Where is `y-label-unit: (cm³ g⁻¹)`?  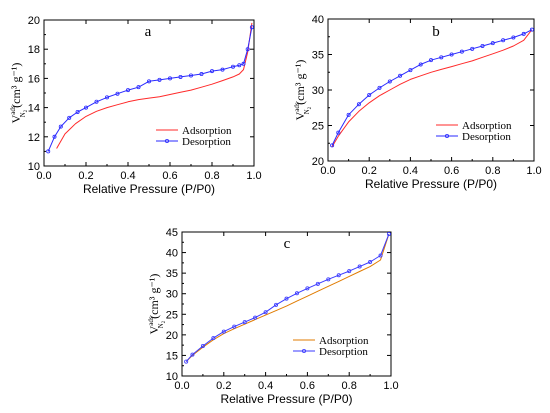
y-label-unit: (cm³ g⁻¹) is located at coordinates (154, 296).